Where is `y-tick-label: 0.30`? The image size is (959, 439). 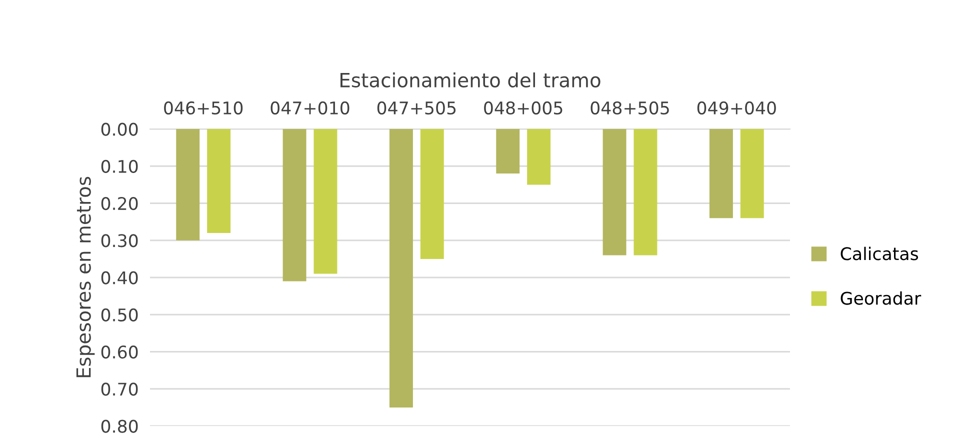
y-tick-label: 0.30 is located at coordinates (119, 241).